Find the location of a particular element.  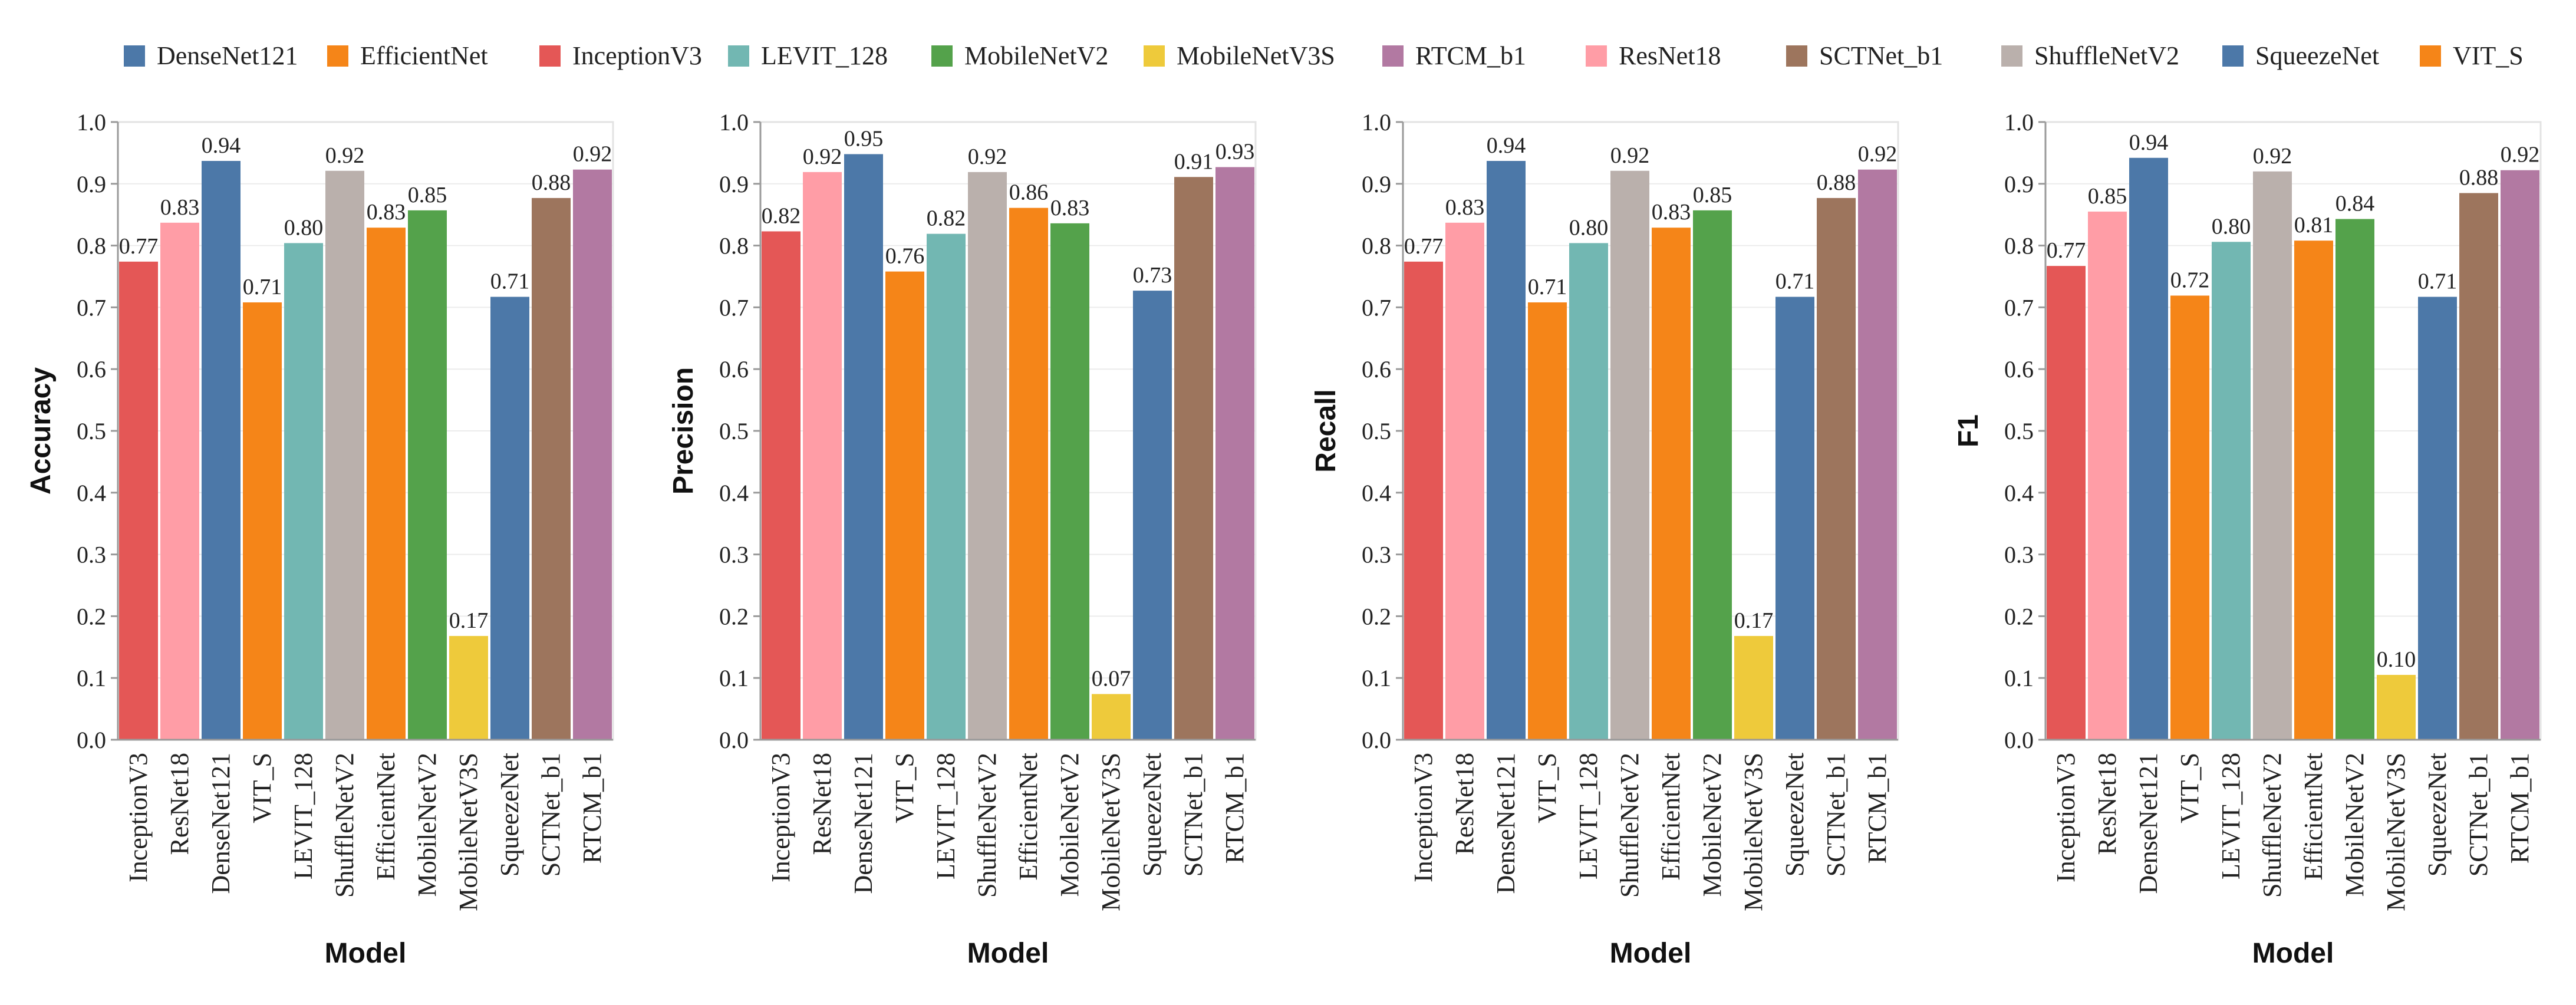

y-tick-label: 0.5 is located at coordinates (2019, 431).